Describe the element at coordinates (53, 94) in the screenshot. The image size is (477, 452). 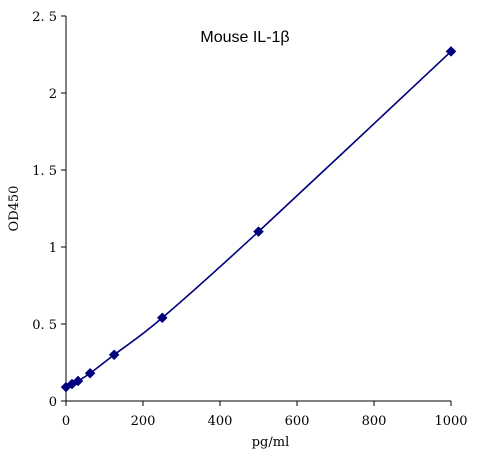
I see `y-tick-label: 2` at that location.